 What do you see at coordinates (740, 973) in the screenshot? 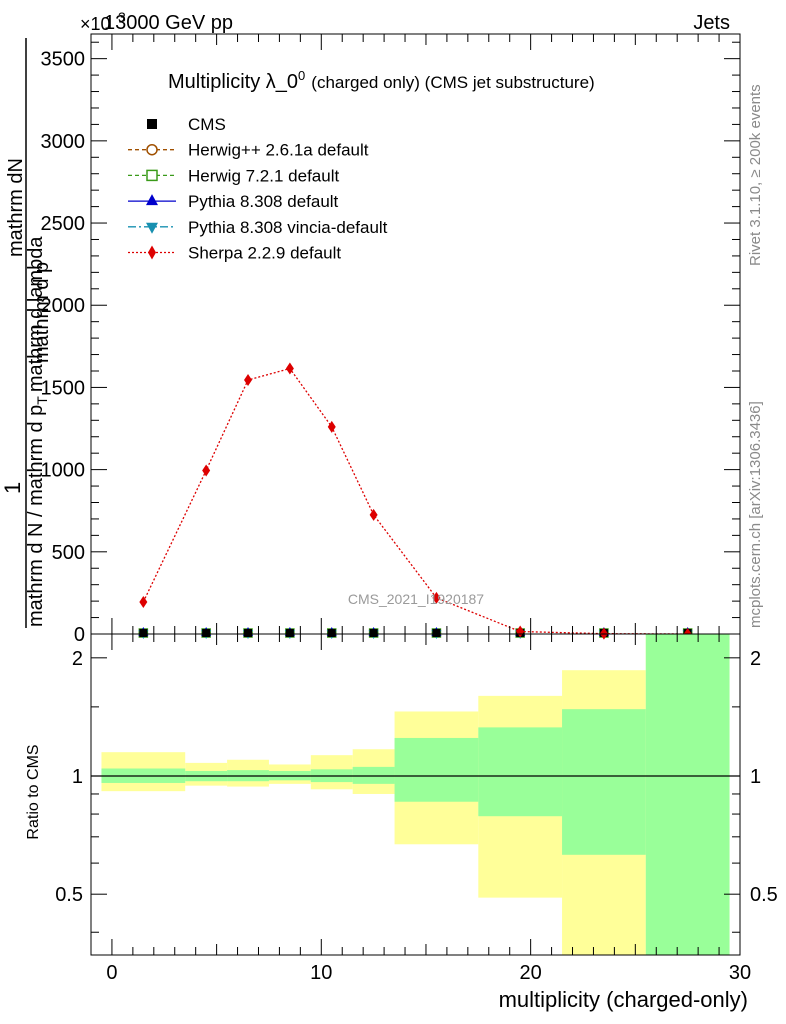
I see `x-tick-label: 30` at bounding box center [740, 973].